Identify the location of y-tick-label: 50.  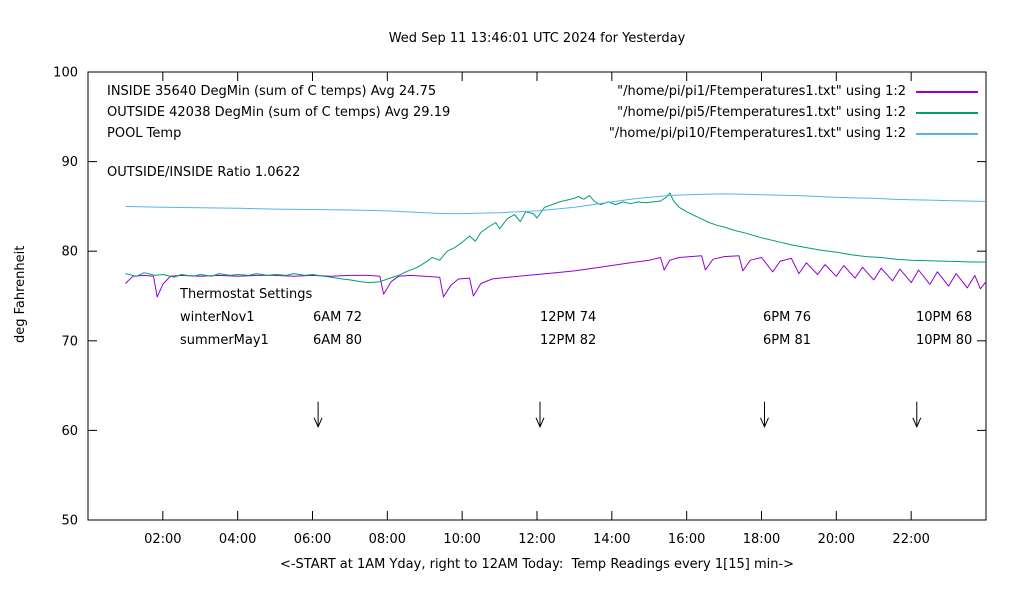
(69, 521).